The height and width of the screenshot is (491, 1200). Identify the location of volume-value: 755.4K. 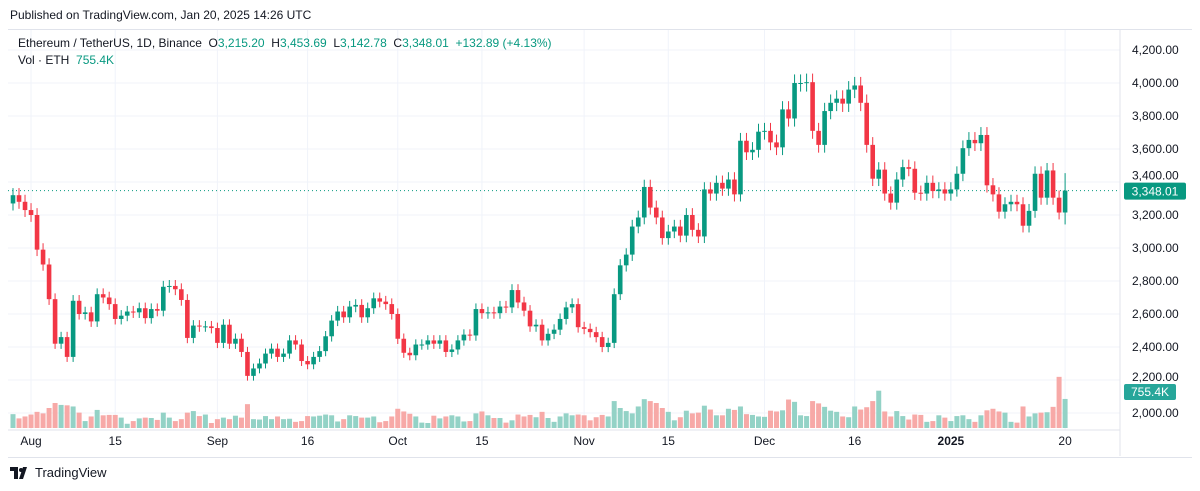
(95, 60).